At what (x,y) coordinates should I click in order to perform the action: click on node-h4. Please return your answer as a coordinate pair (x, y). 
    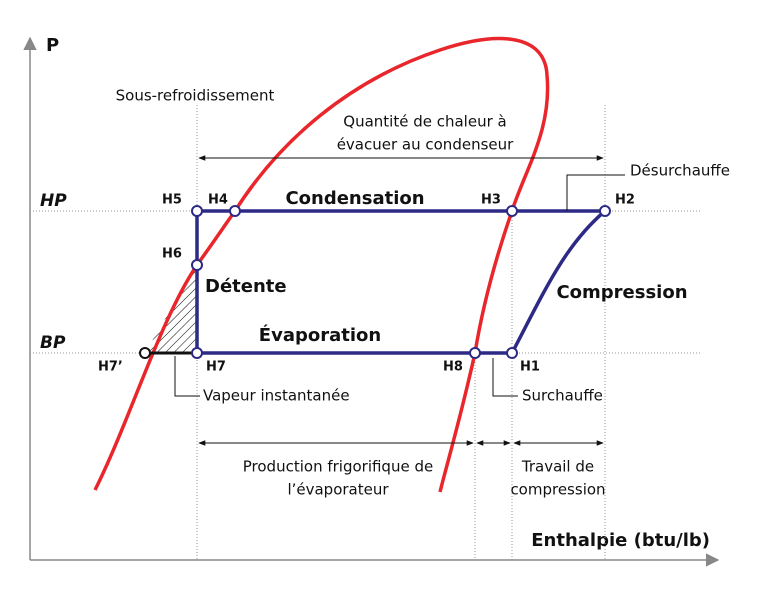
    Looking at the image, I should click on (235, 211).